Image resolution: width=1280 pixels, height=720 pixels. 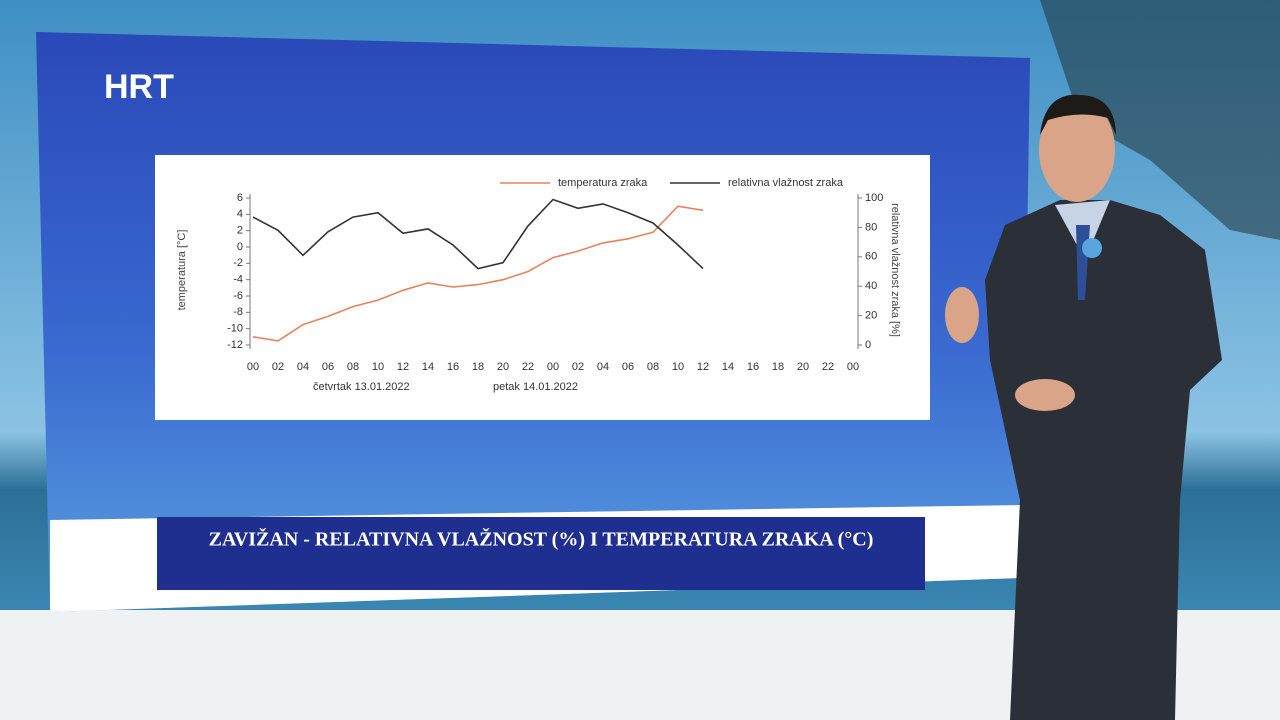 I want to click on logo: HRT, so click(x=139, y=87).